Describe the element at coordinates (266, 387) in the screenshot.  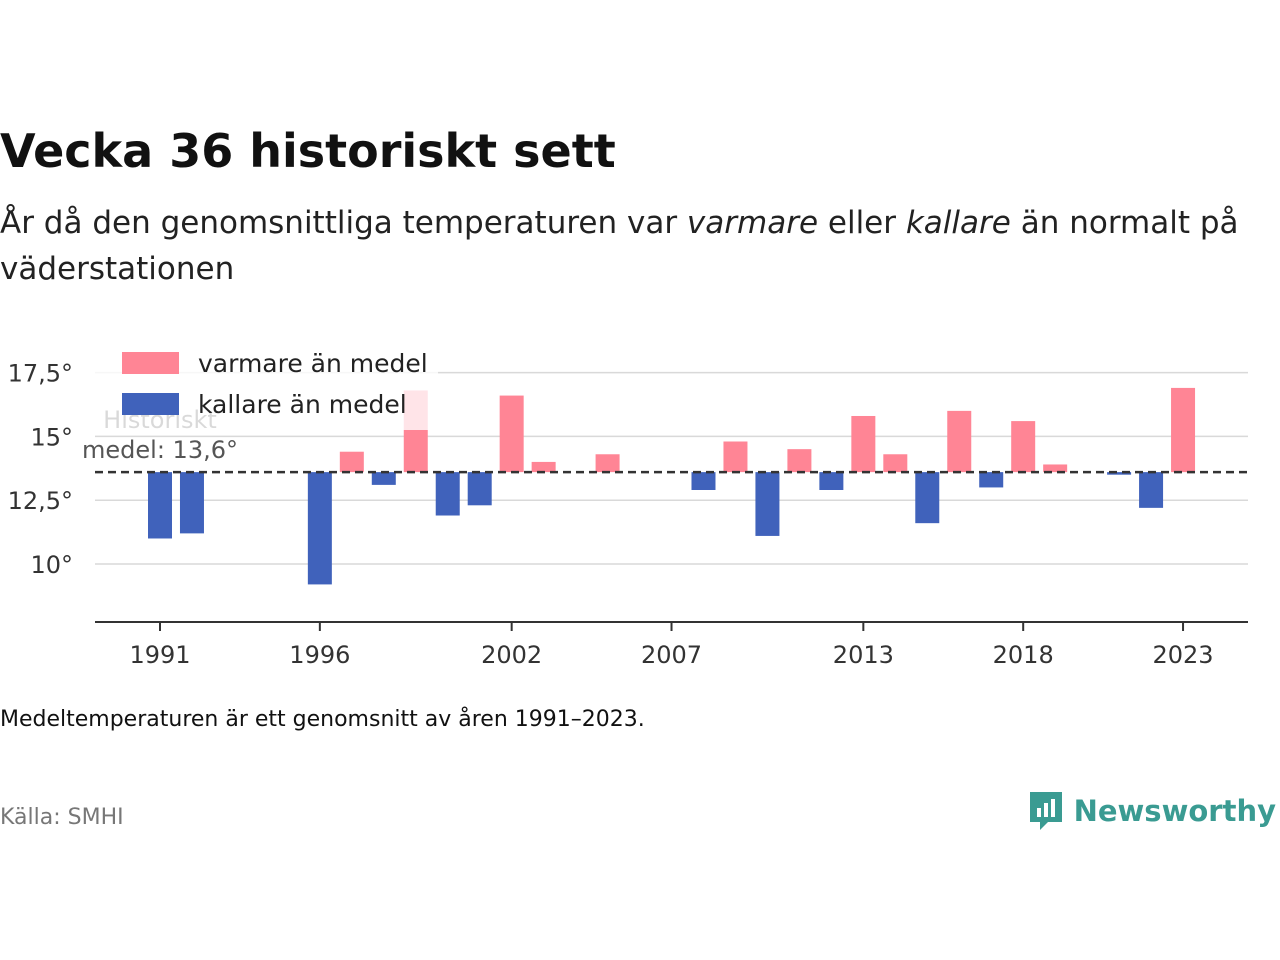
I see `legend: varmare än medel kallare än medel` at that location.